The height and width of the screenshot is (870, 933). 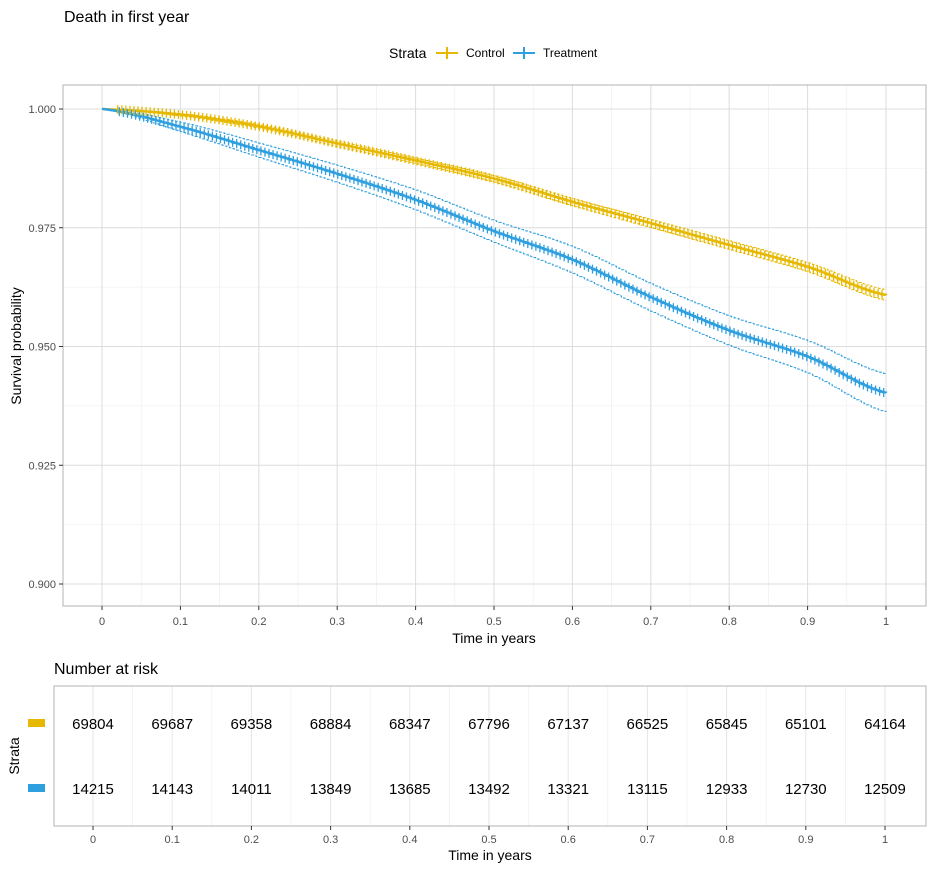 I want to click on risk-value: 67137, so click(x=568, y=724).